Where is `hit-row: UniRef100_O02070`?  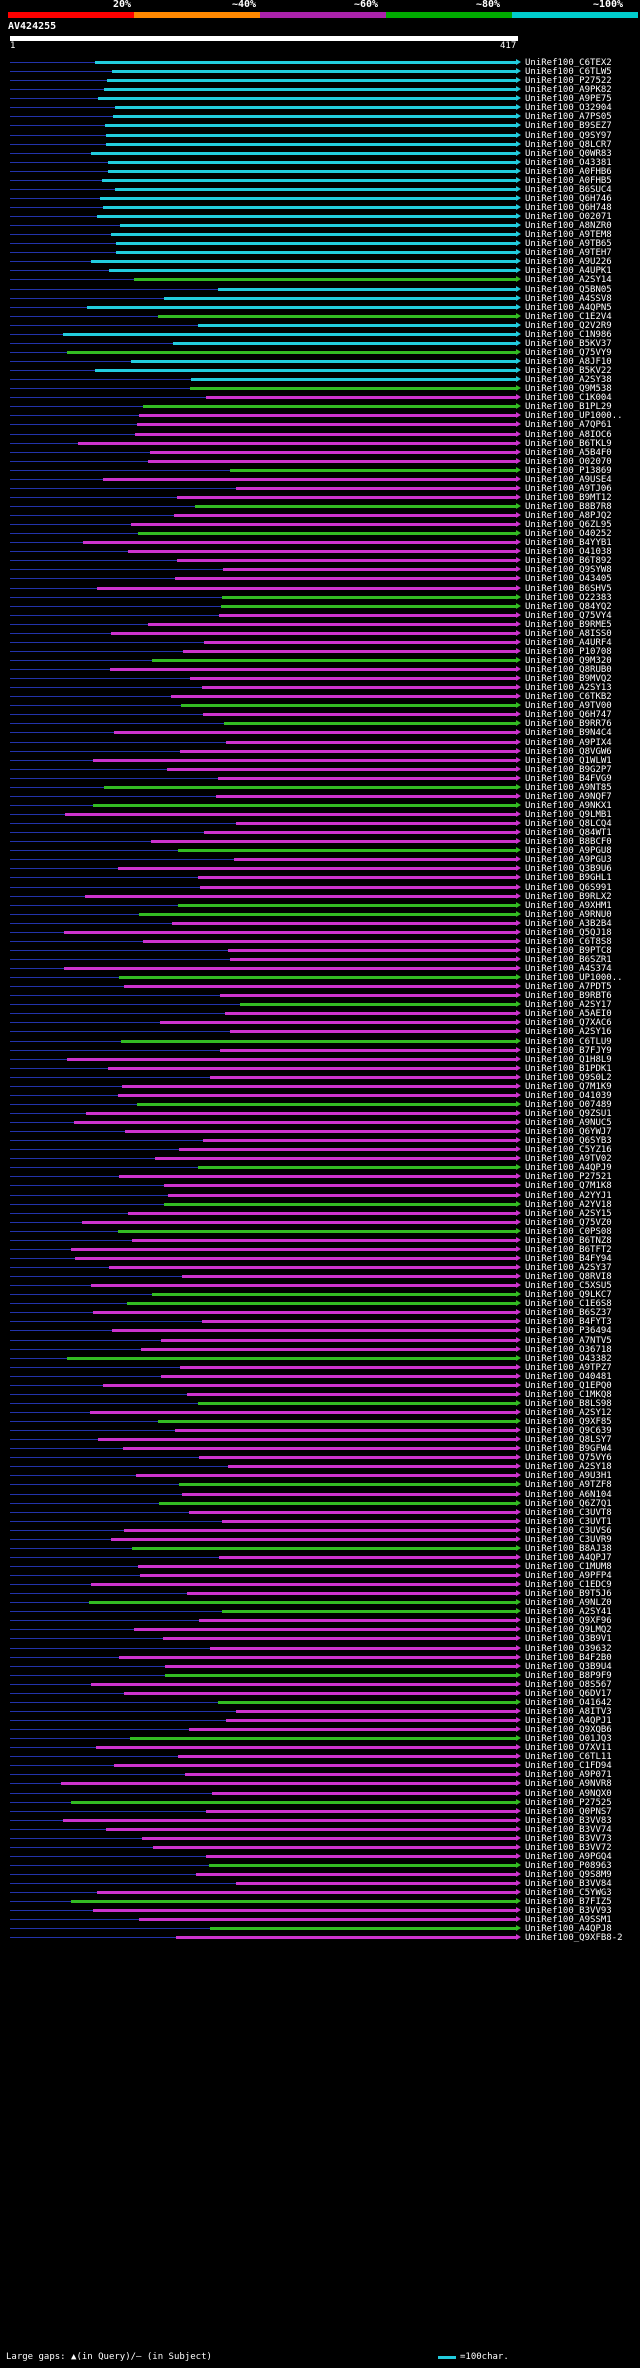 hit-row: UniRef100_O02070 is located at coordinates (320, 462).